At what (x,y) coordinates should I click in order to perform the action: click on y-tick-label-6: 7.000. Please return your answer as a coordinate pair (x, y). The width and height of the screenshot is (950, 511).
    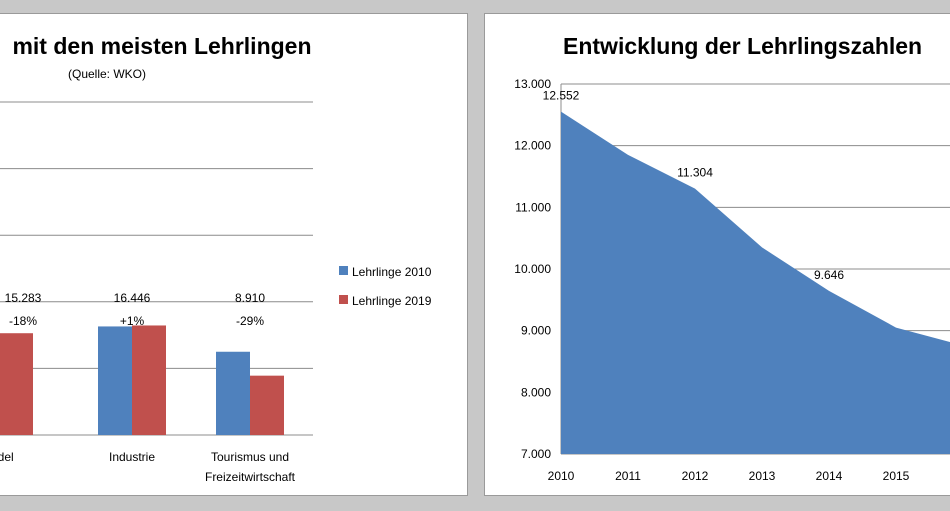
    Looking at the image, I should click on (536, 454).